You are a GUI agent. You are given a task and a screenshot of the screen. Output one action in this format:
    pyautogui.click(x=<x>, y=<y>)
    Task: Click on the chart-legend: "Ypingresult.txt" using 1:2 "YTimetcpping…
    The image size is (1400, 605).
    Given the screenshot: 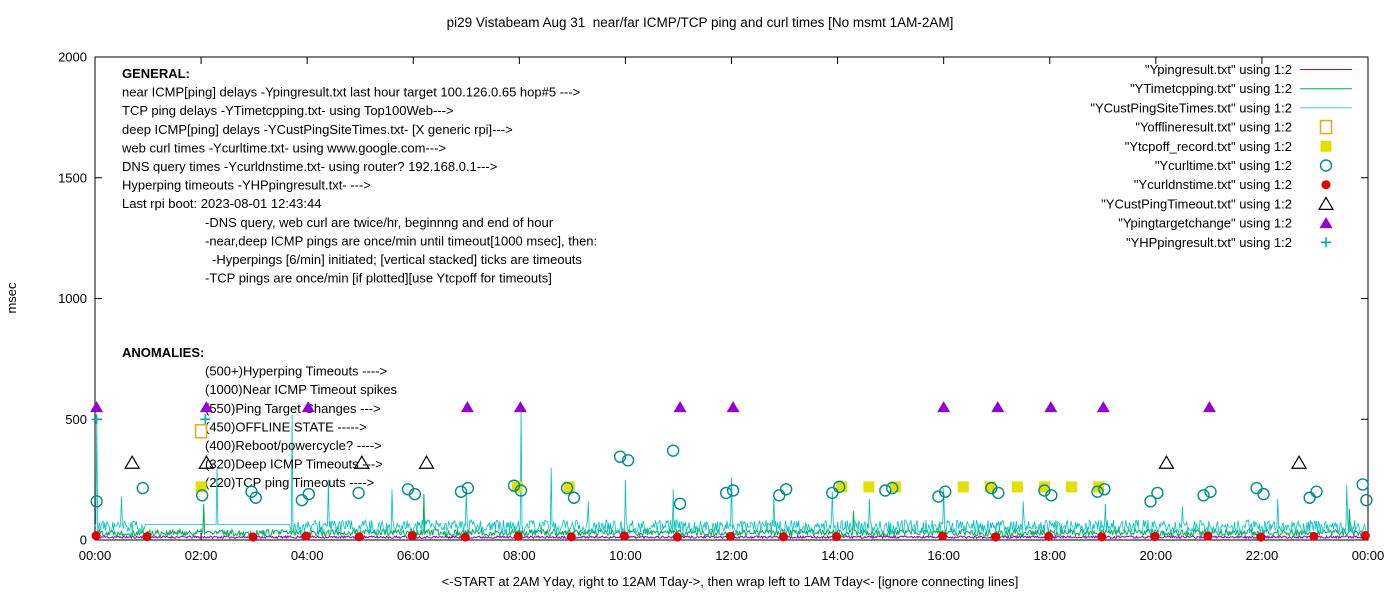 What is the action you would take?
    pyautogui.click(x=1221, y=156)
    